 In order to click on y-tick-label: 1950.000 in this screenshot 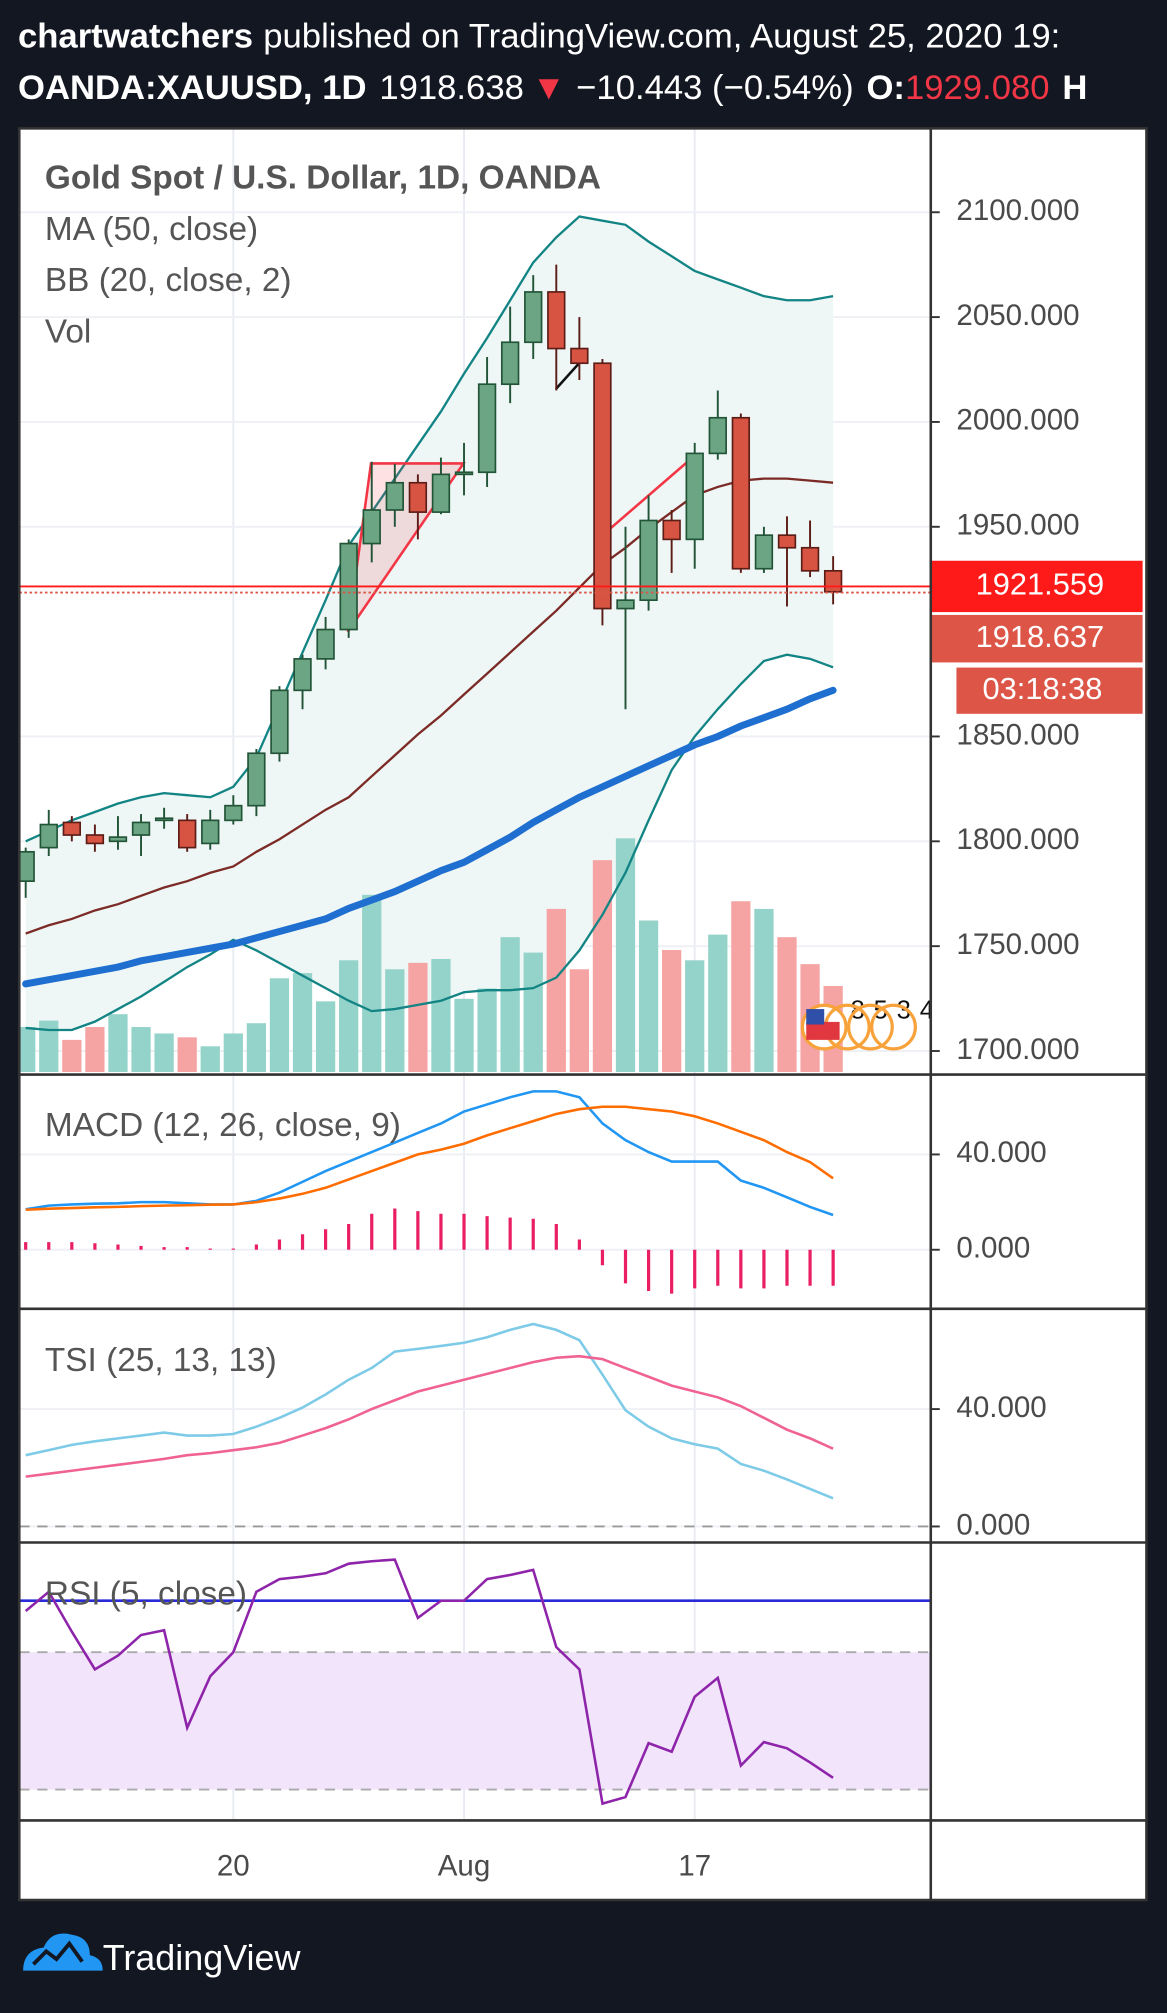, I will do `click(1017, 525)`.